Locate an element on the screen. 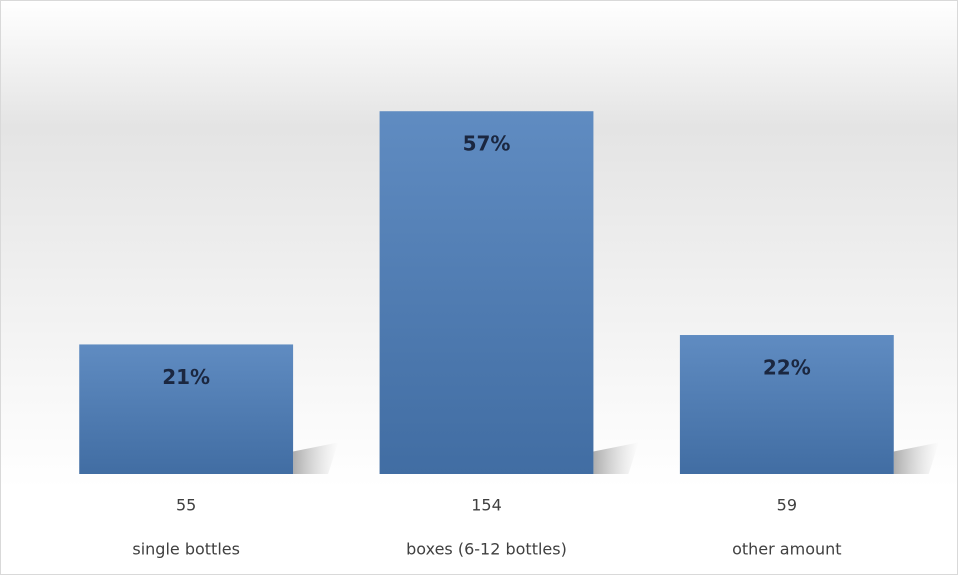 The width and height of the screenshot is (958, 575). x-tick-label: single bottles is located at coordinates (186, 549).